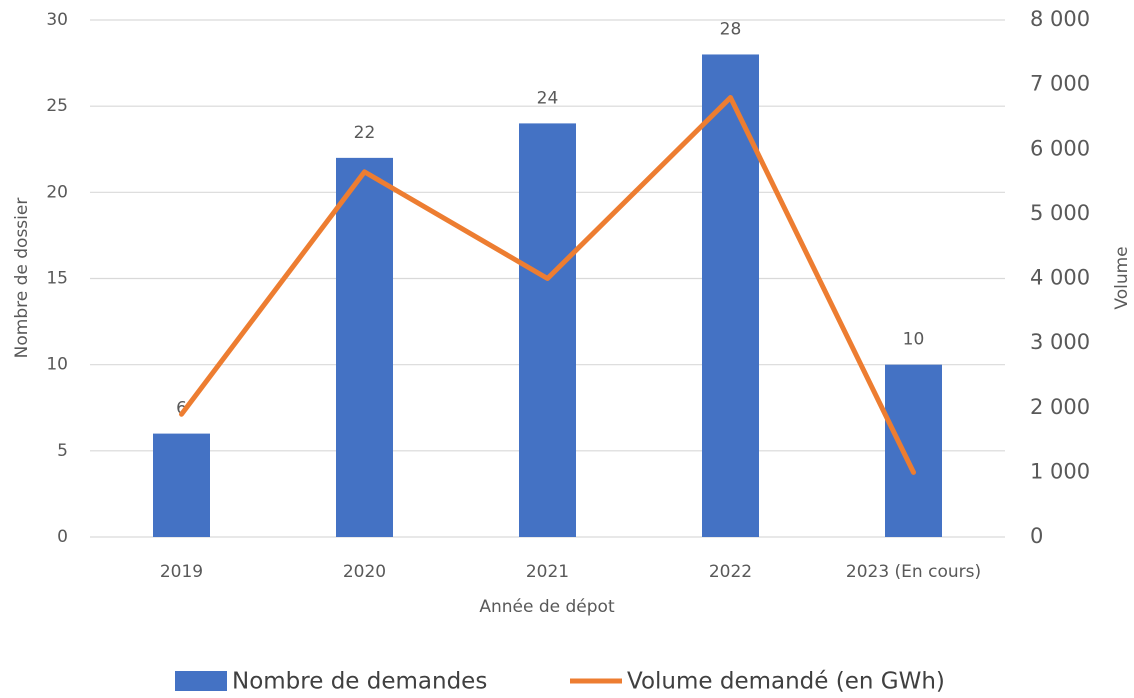 This screenshot has width=1134, height=698. What do you see at coordinates (359, 682) in the screenshot?
I see `legend-label: Nombre de demandes` at bounding box center [359, 682].